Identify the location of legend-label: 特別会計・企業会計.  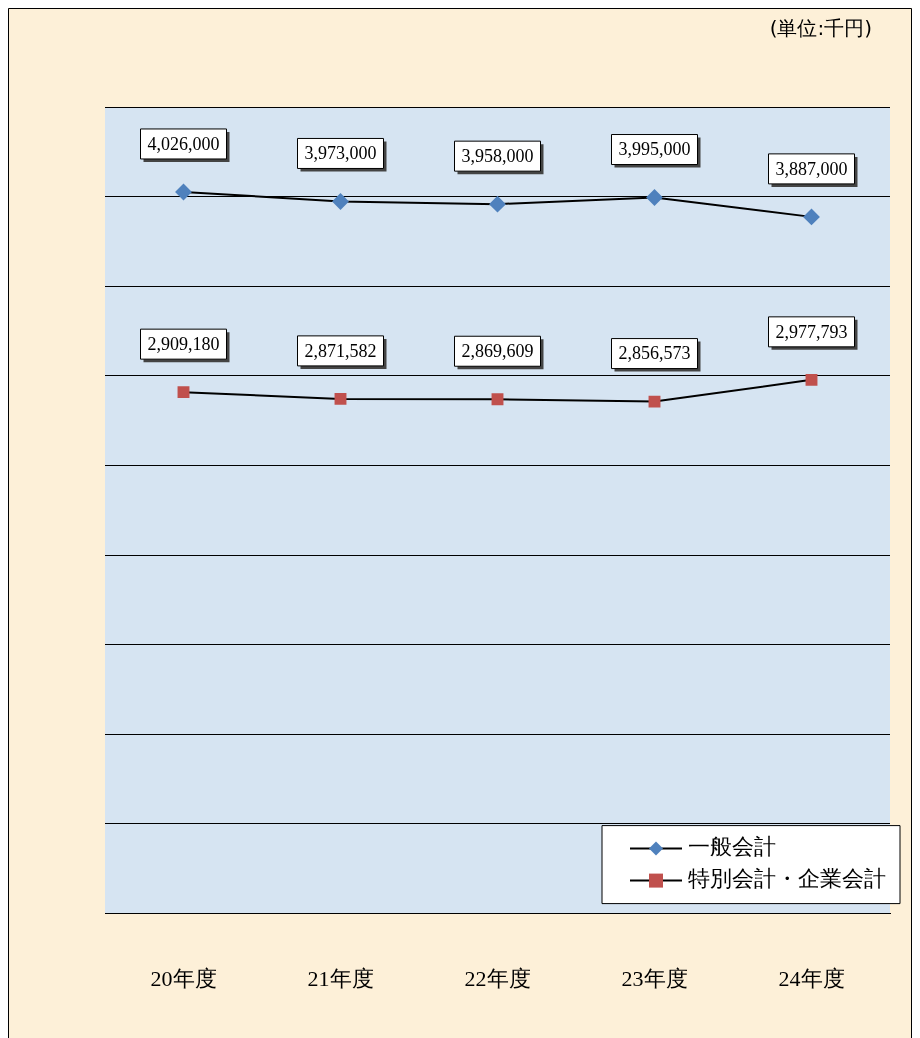
(787, 879).